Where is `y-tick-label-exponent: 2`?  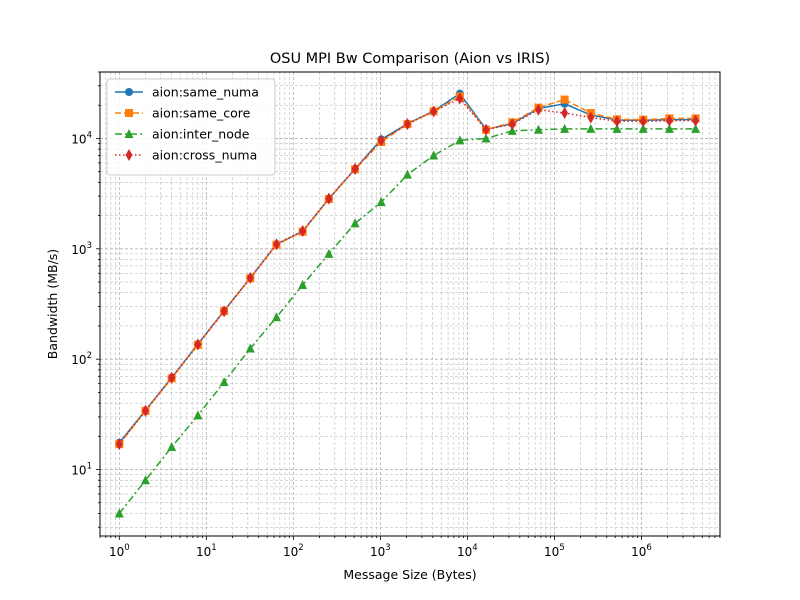 y-tick-label-exponent: 2 is located at coordinates (89, 356).